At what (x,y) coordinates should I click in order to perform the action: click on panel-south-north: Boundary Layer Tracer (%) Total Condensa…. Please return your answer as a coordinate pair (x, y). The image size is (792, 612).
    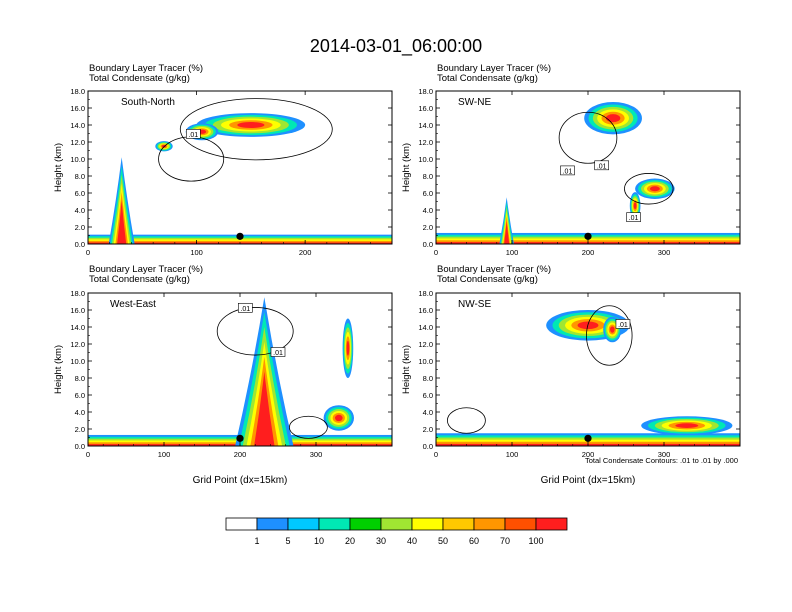
    Looking at the image, I should click on (223, 160).